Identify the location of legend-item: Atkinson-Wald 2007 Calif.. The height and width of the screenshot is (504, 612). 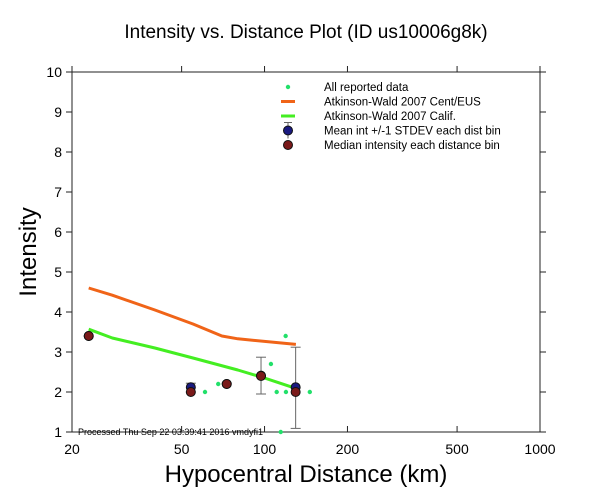
(368, 117).